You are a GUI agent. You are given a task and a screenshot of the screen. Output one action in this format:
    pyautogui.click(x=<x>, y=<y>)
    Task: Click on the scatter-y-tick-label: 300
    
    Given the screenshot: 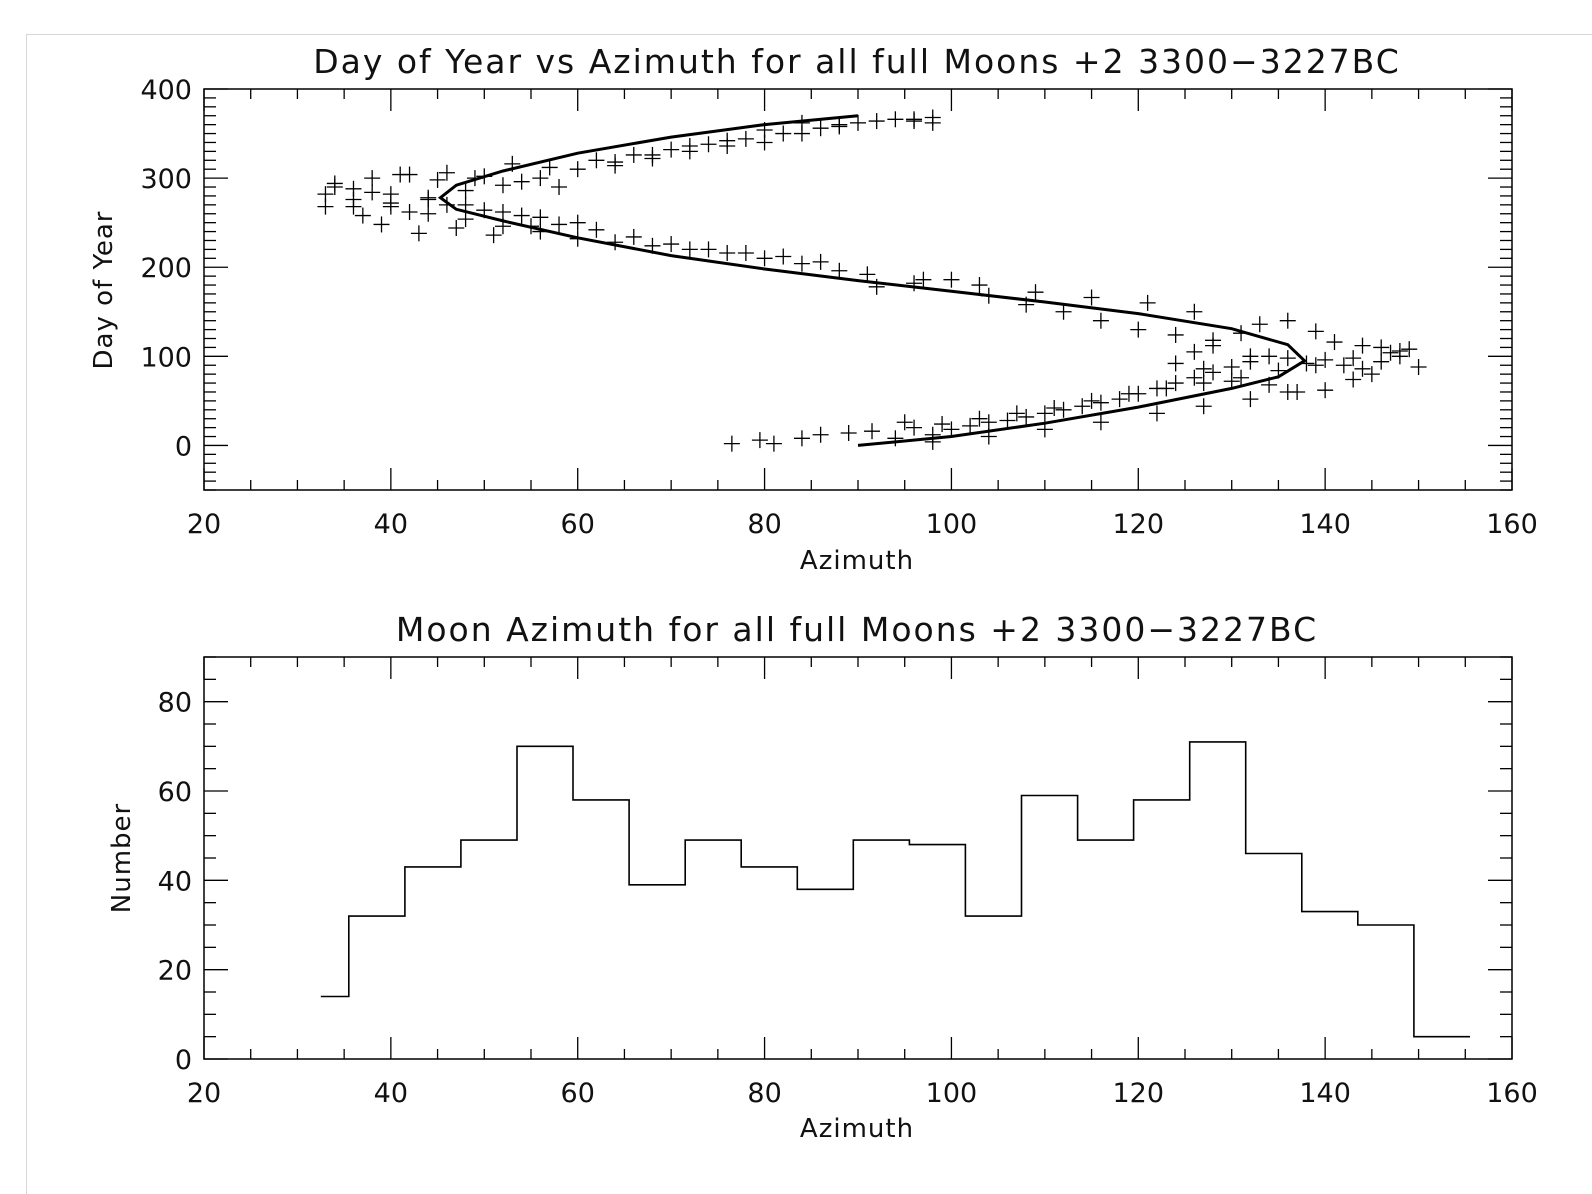 What is the action you would take?
    pyautogui.click(x=166, y=179)
    